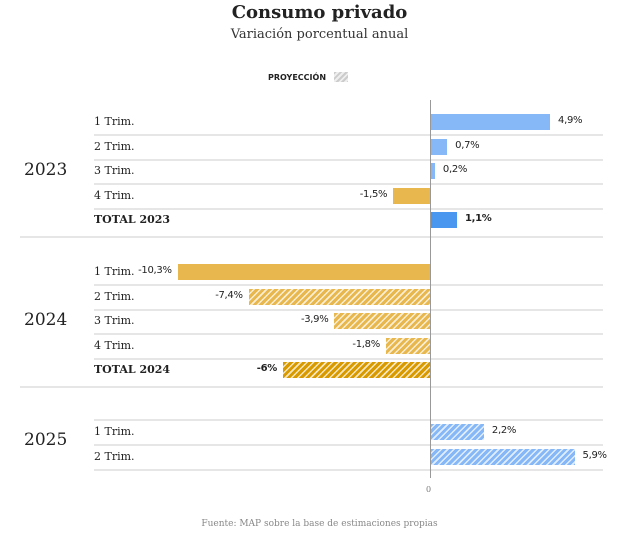  I want to click on value-label: 2,2%, so click(504, 430).